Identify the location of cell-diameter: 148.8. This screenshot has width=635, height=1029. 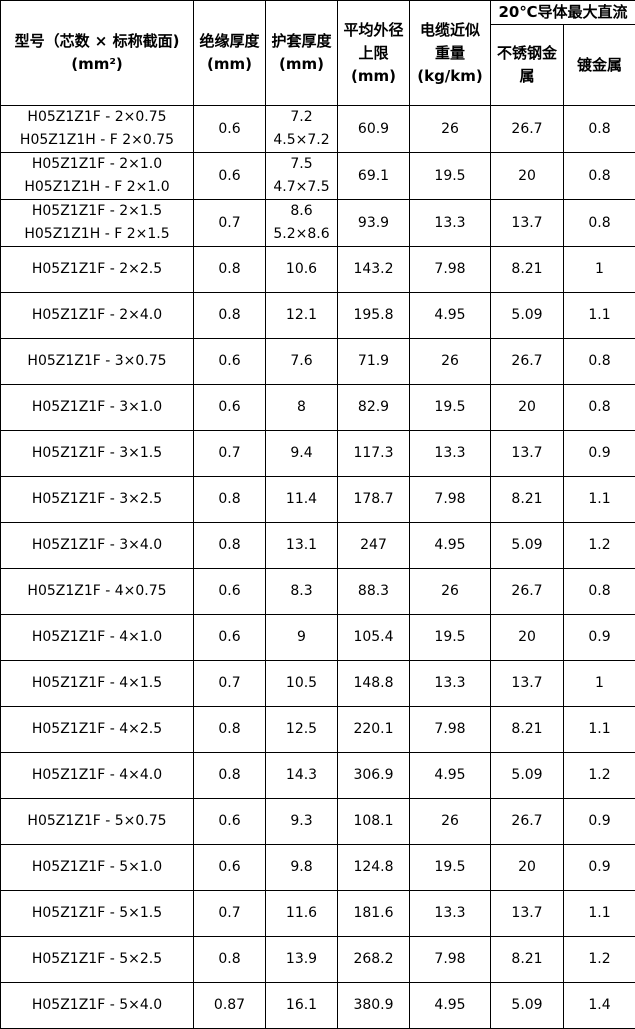
(374, 684).